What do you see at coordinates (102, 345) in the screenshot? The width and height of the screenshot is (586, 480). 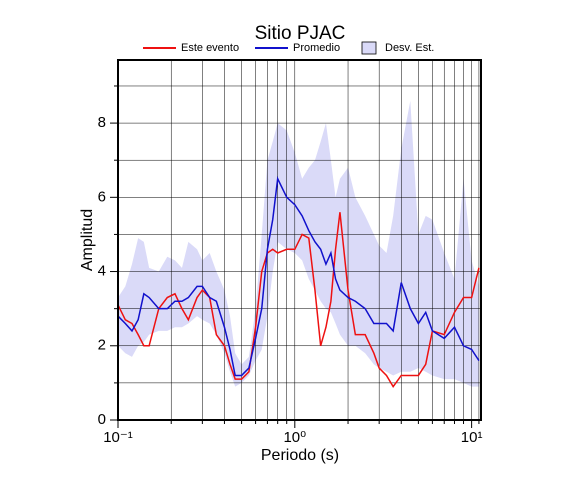 I see `y-tick-label: 2` at bounding box center [102, 345].